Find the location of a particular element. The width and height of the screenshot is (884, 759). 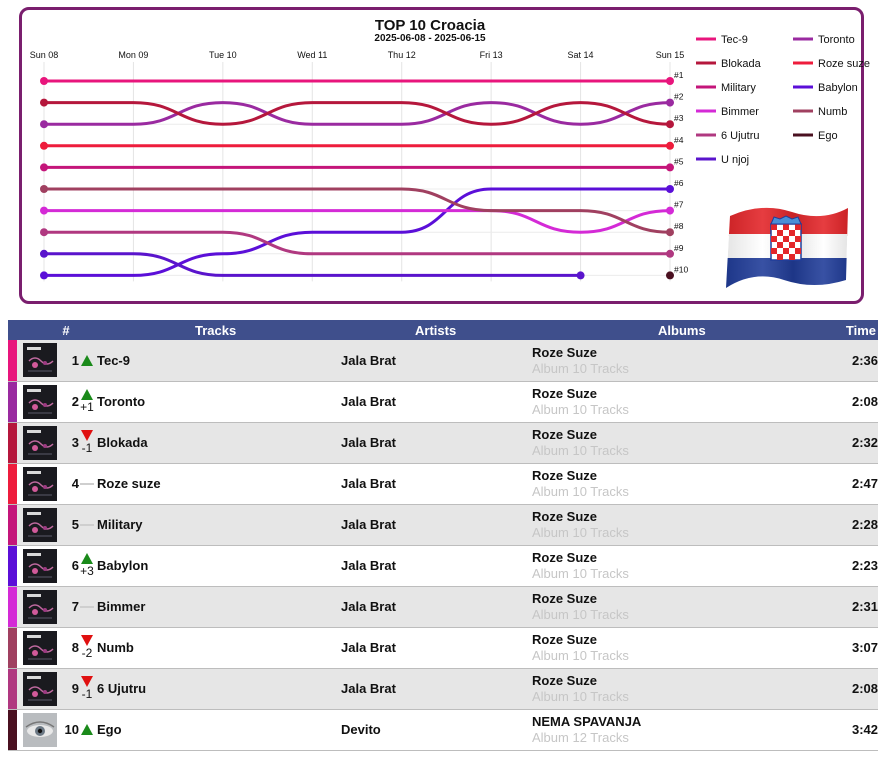

chart-subtitle: 2025-06-08 - 2025-06-15 is located at coordinates (430, 38).